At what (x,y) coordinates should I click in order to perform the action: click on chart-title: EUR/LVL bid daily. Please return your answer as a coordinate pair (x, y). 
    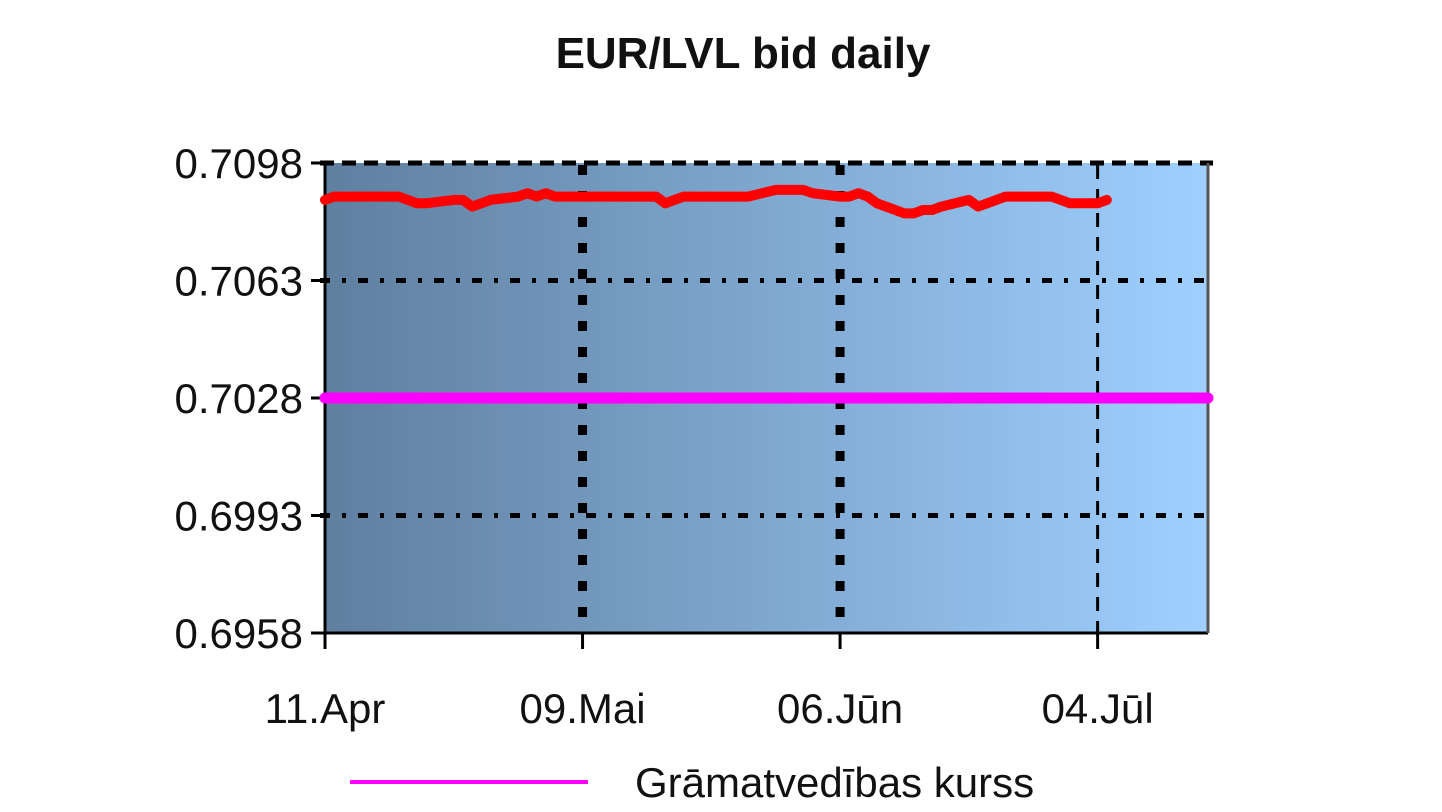
    Looking at the image, I should click on (743, 53).